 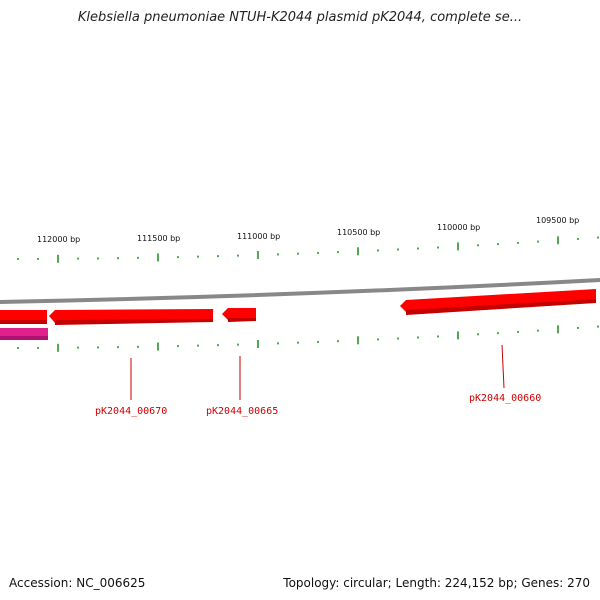 What do you see at coordinates (300, 291) in the screenshot?
I see `plasmid-backbone` at bounding box center [300, 291].